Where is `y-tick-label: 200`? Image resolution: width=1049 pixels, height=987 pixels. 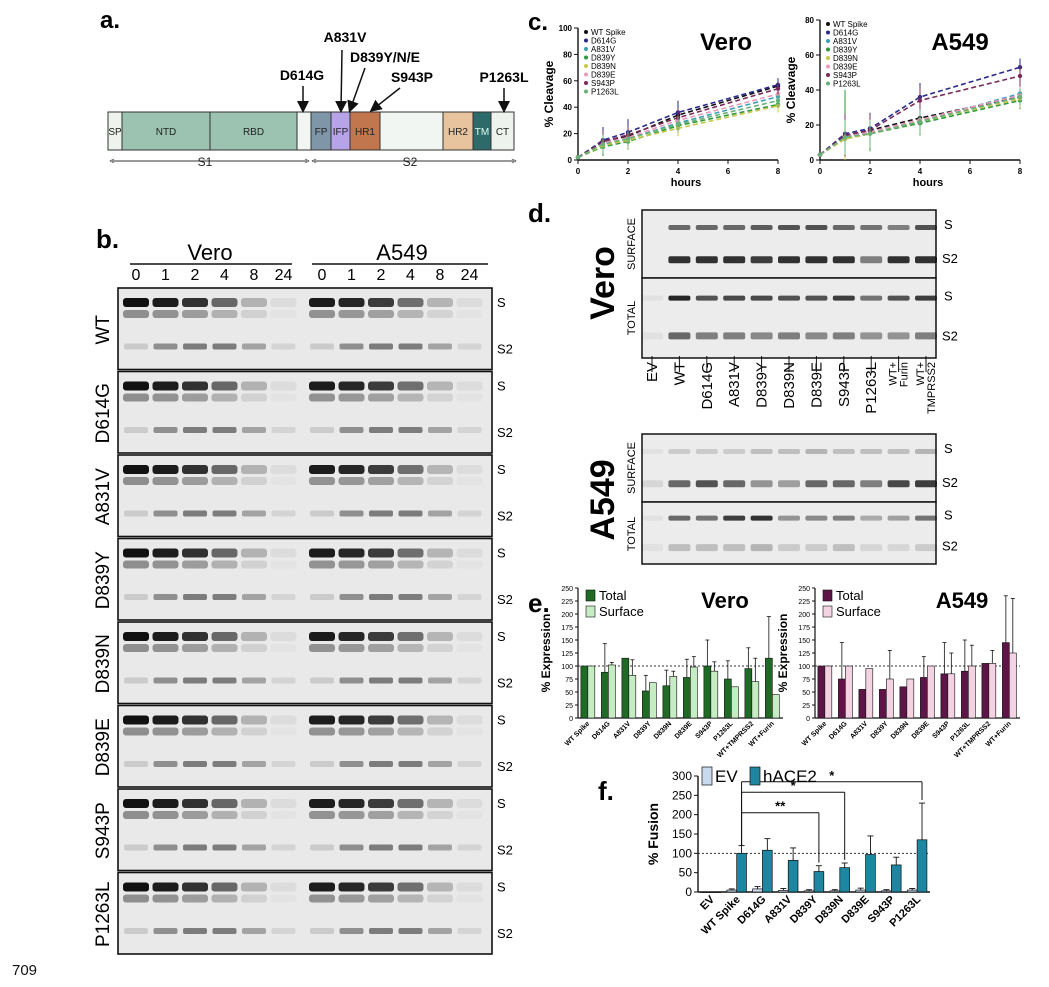
y-tick-label: 200 is located at coordinates (804, 615).